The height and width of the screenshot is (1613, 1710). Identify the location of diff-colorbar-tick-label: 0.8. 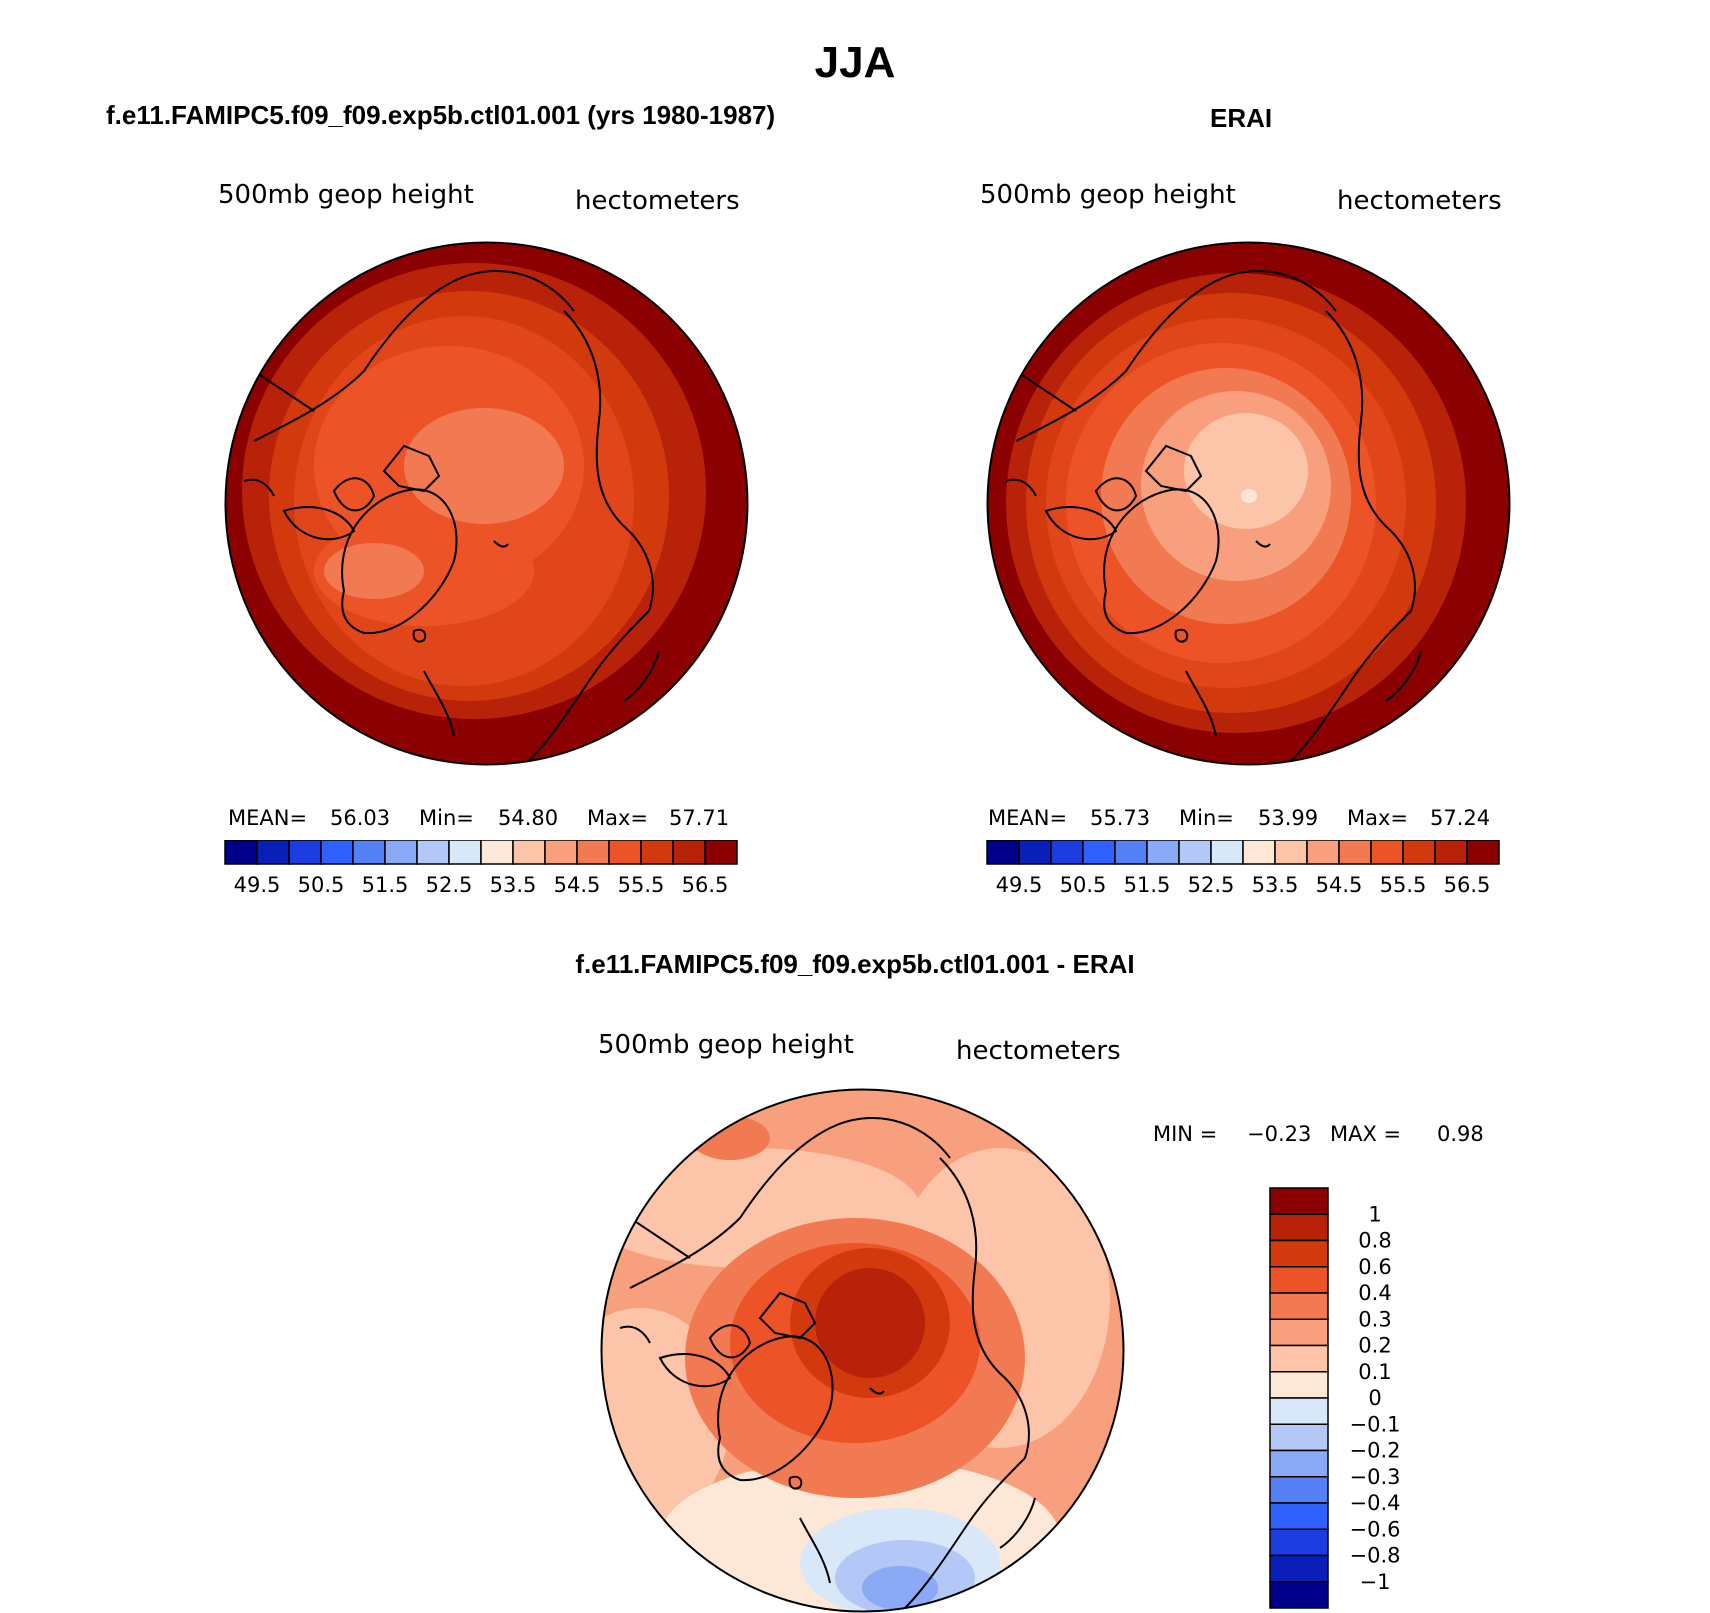
(1374, 1241).